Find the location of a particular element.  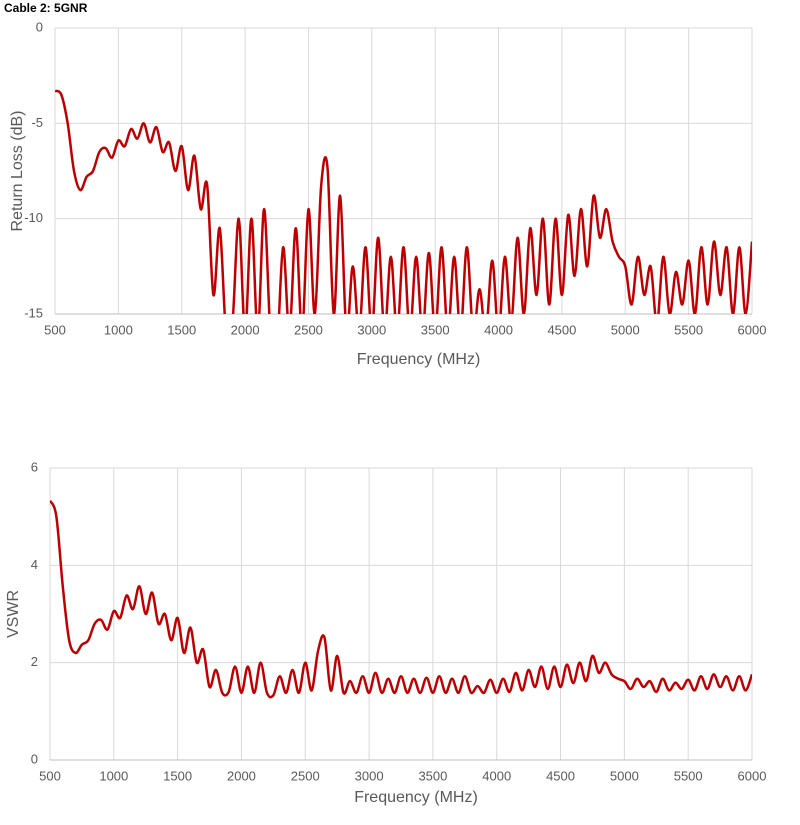

y-tick-label: 6 is located at coordinates (34, 466).